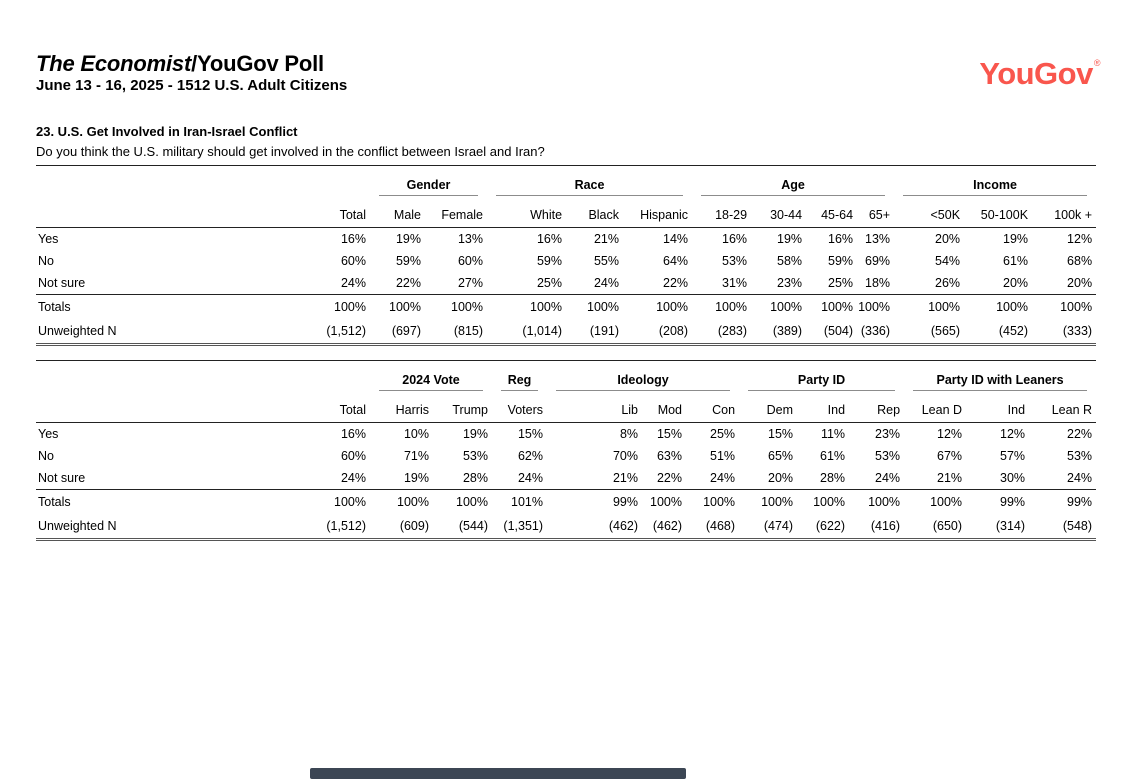  Describe the element at coordinates (877, 407) in the screenshot. I see `column-header-rep: Rep` at that location.